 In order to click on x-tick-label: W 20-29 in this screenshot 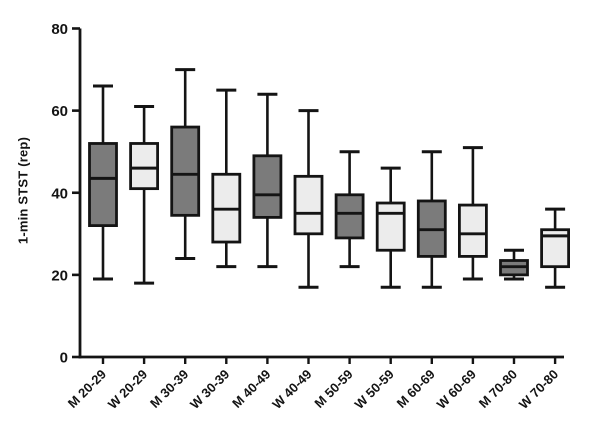, I will do `click(127, 389)`.